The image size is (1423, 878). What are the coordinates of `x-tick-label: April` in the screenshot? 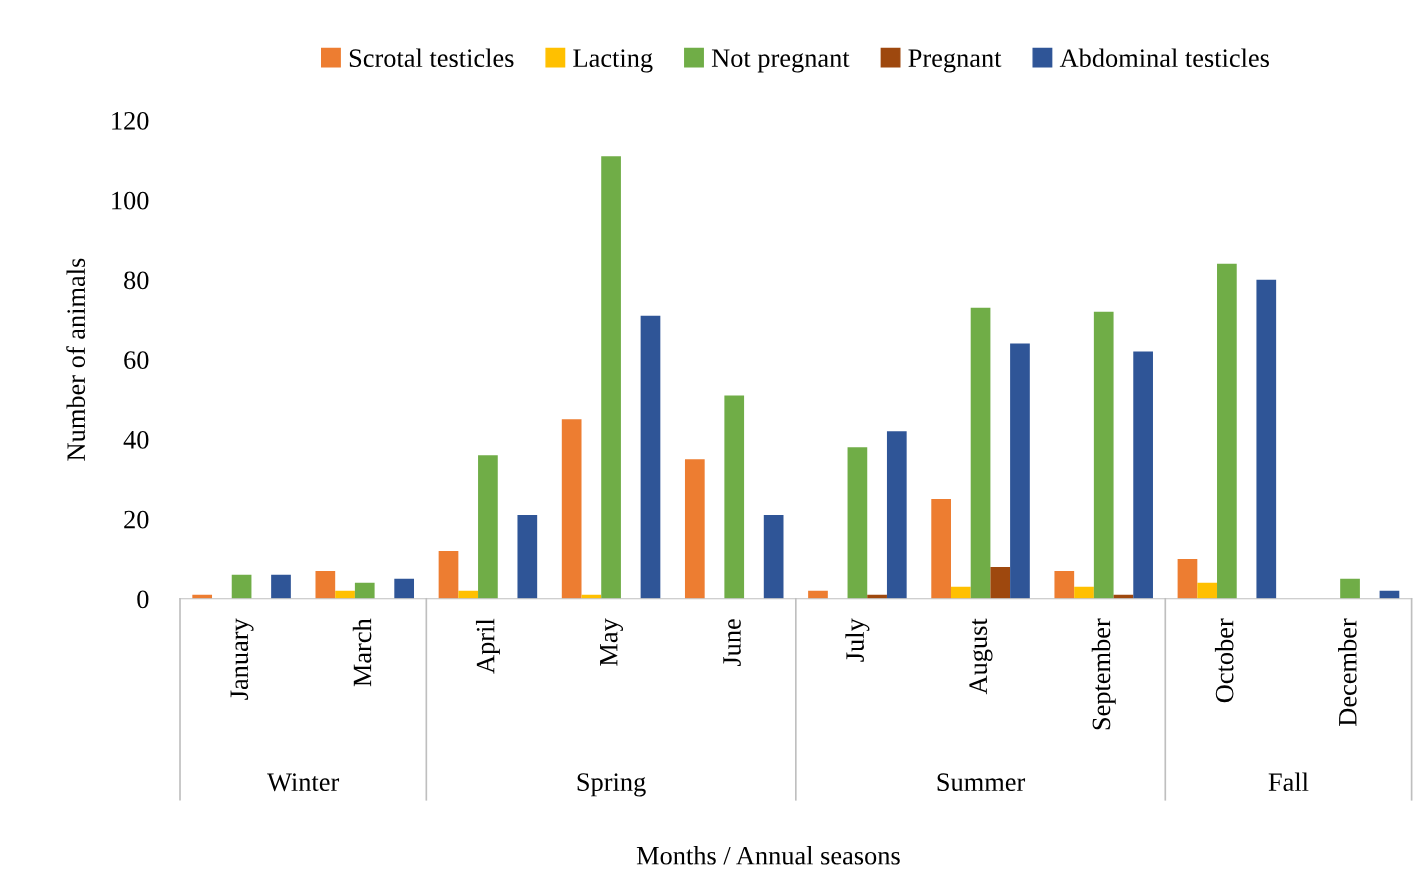 It's located at (487, 646).